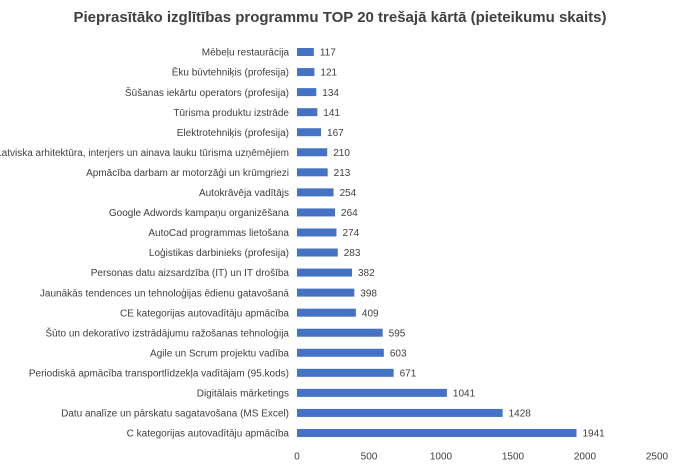  What do you see at coordinates (398, 353) in the screenshot?
I see `data-label: 603` at bounding box center [398, 353].